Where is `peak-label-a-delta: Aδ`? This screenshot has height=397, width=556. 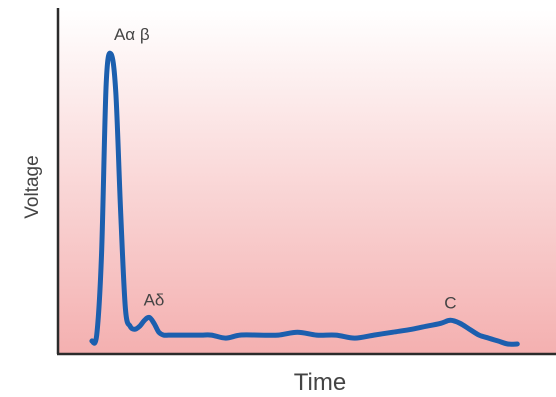 peak-label-a-delta: Aδ is located at coordinates (154, 299).